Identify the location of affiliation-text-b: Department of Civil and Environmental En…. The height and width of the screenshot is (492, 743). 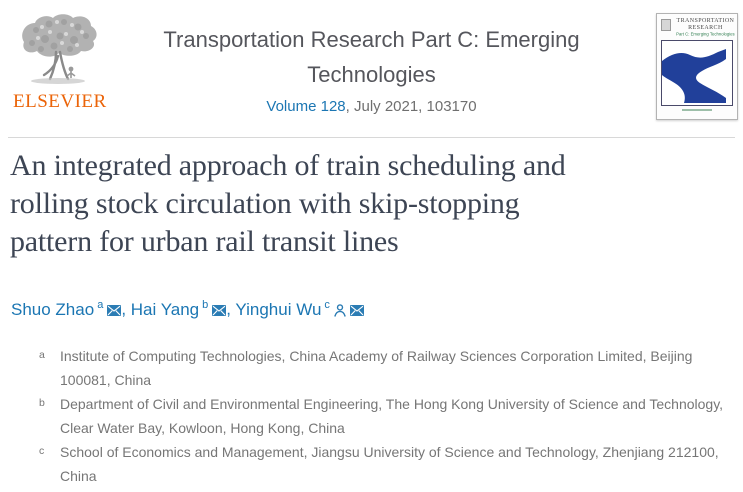
(392, 416).